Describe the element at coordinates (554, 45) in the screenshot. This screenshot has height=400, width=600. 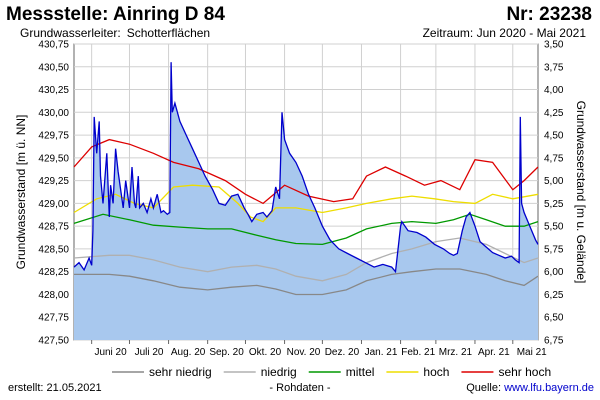
I see `y-tick-label-right: 3,50` at that location.